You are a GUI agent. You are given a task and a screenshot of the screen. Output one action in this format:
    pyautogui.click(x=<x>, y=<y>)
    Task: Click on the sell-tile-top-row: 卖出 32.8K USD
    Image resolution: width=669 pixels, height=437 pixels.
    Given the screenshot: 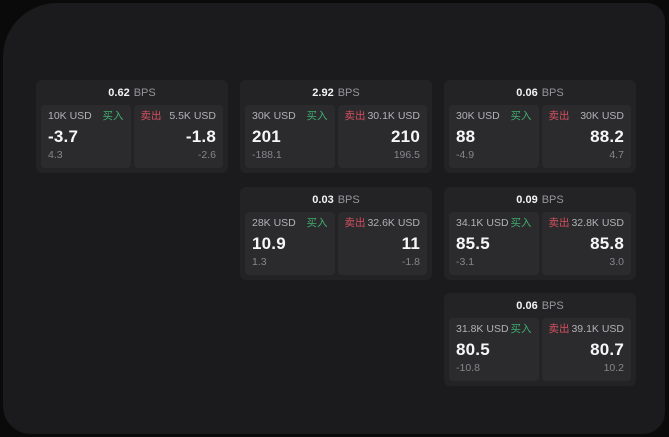 What is the action you would take?
    pyautogui.click(x=587, y=223)
    